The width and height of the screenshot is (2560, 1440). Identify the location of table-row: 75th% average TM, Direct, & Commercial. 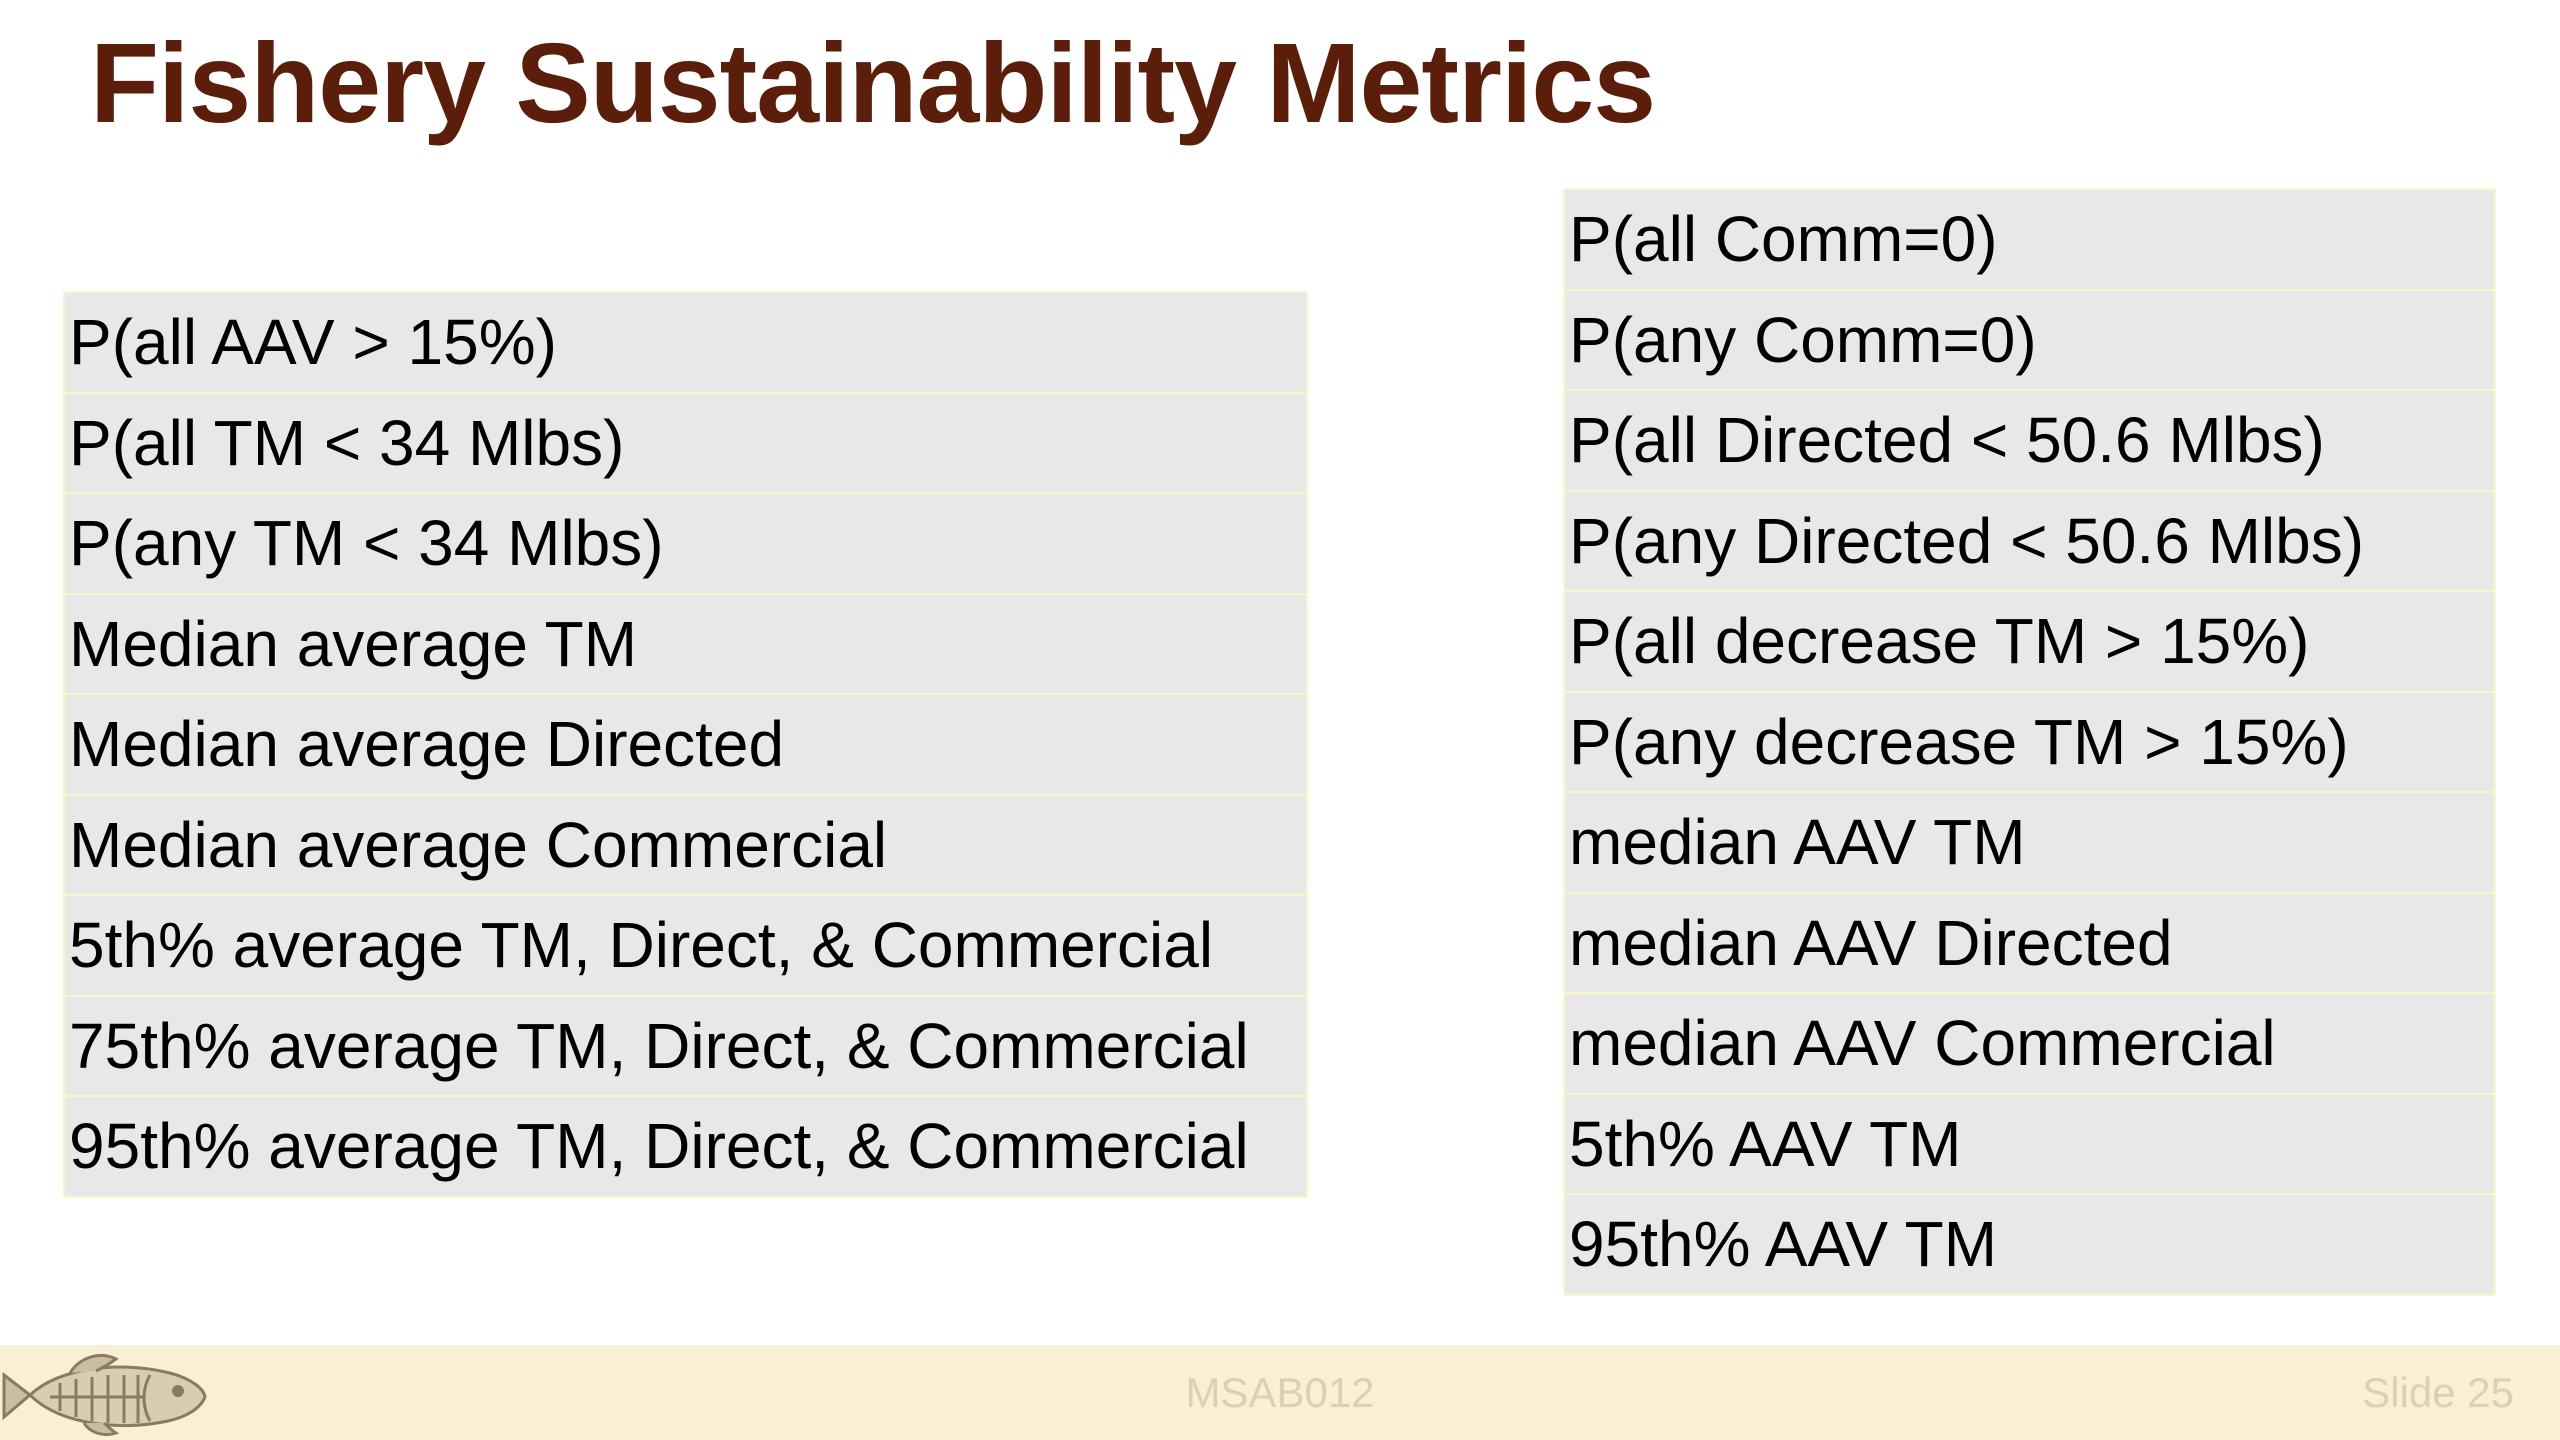
(685, 1045).